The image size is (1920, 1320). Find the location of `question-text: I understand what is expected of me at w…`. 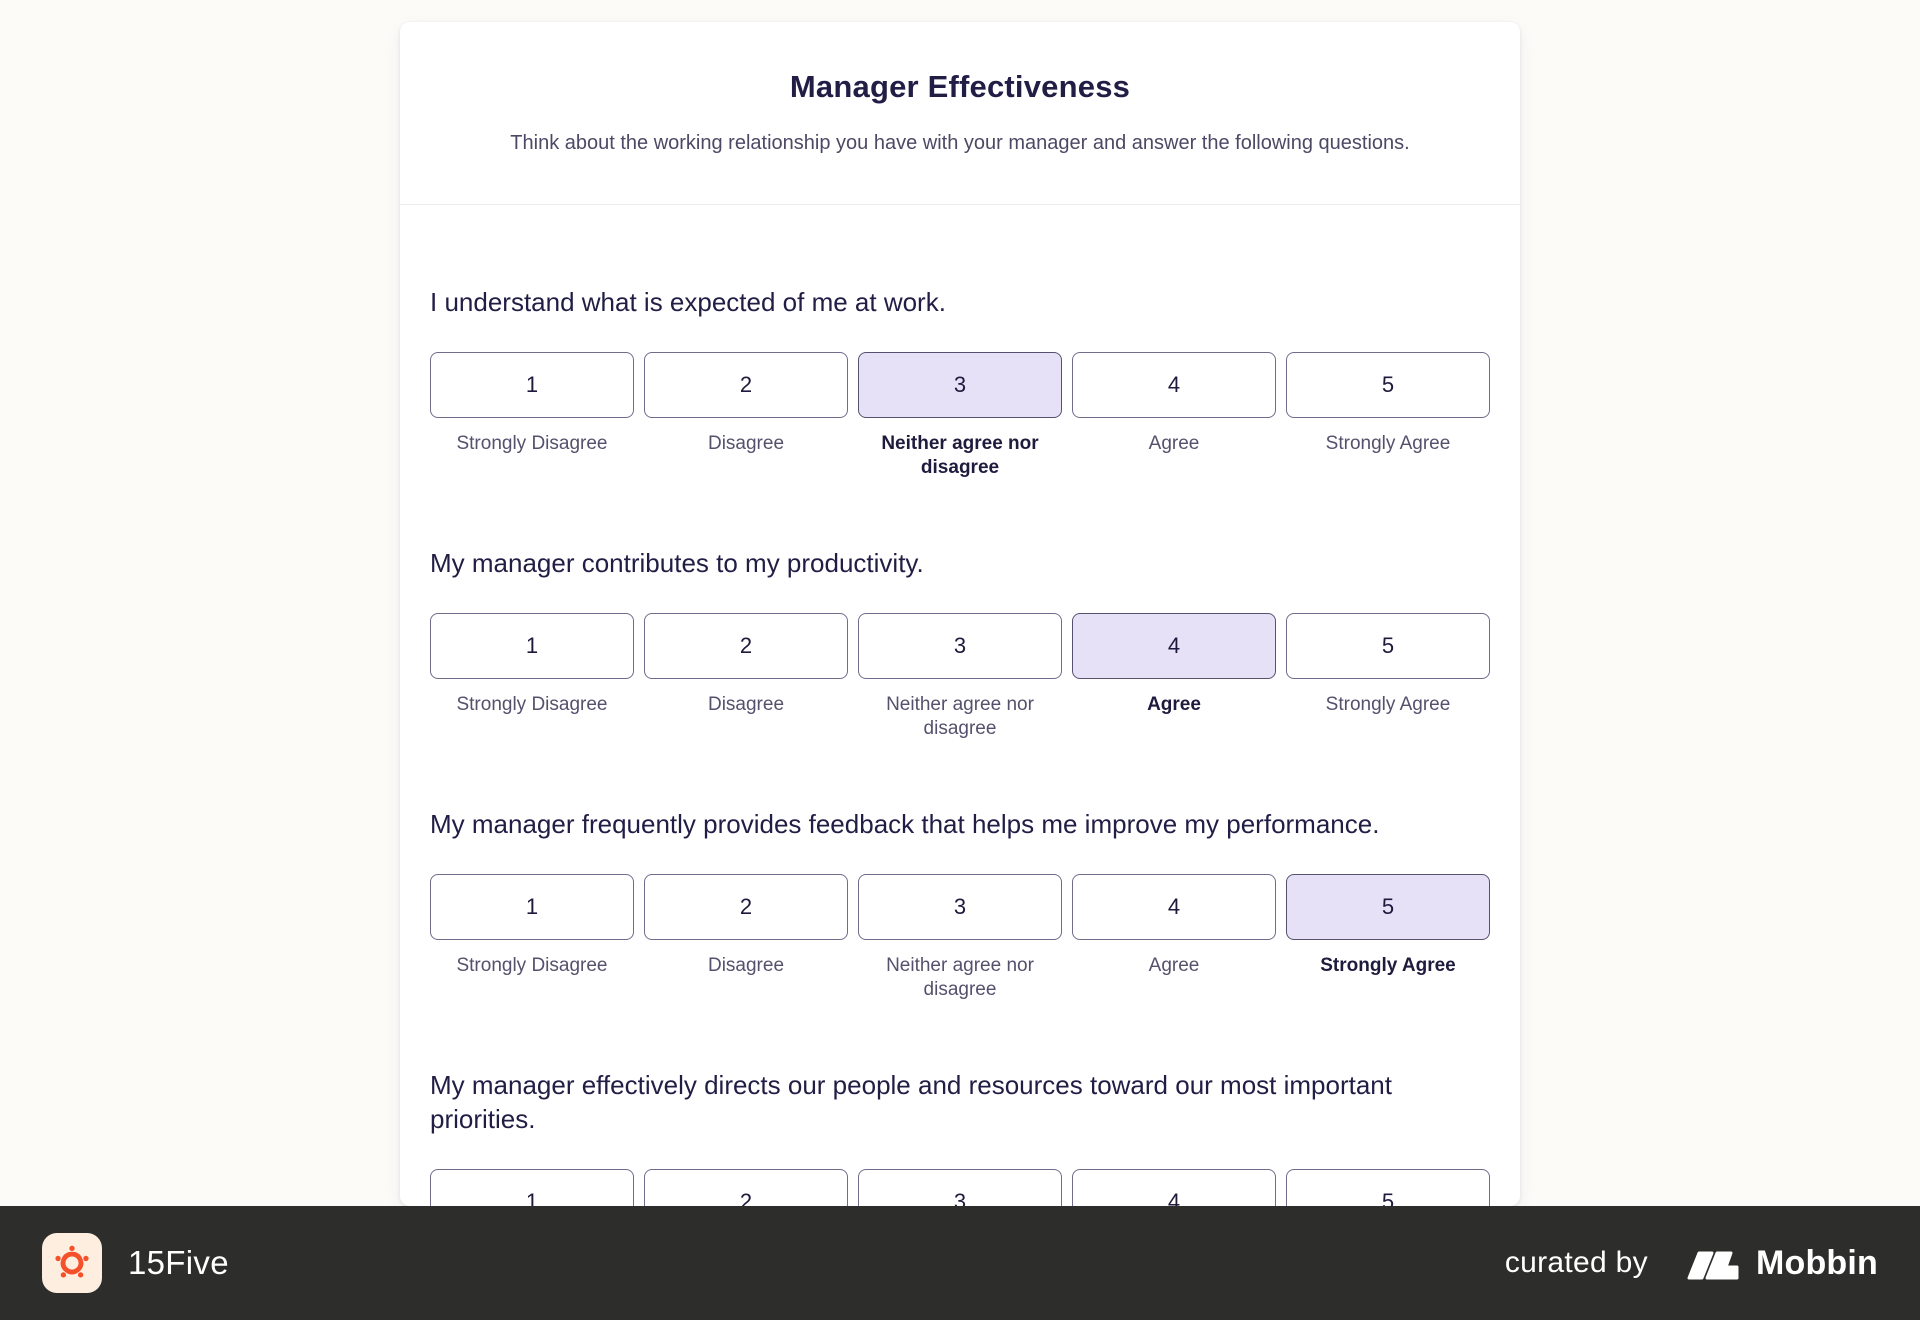

question-text: I understand what is expected of me at w… is located at coordinates (688, 302).